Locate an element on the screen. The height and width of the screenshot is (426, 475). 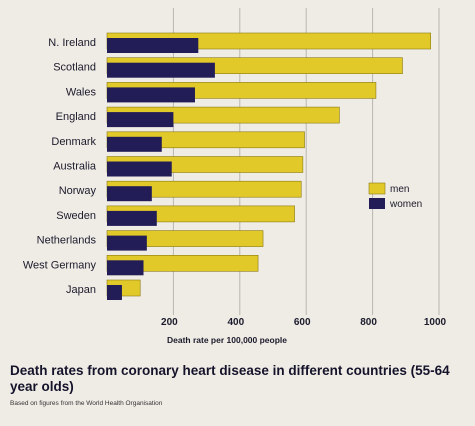
x-tick-label: 400 is located at coordinates (235, 322).